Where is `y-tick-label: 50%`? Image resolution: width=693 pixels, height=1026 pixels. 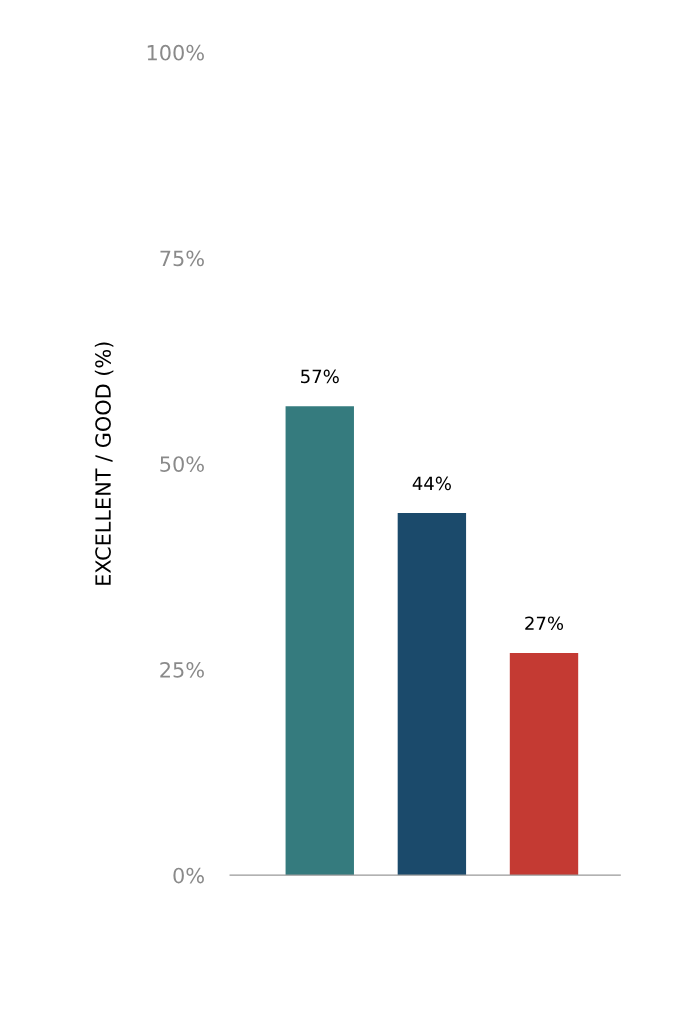
y-tick-label: 50% is located at coordinates (182, 464).